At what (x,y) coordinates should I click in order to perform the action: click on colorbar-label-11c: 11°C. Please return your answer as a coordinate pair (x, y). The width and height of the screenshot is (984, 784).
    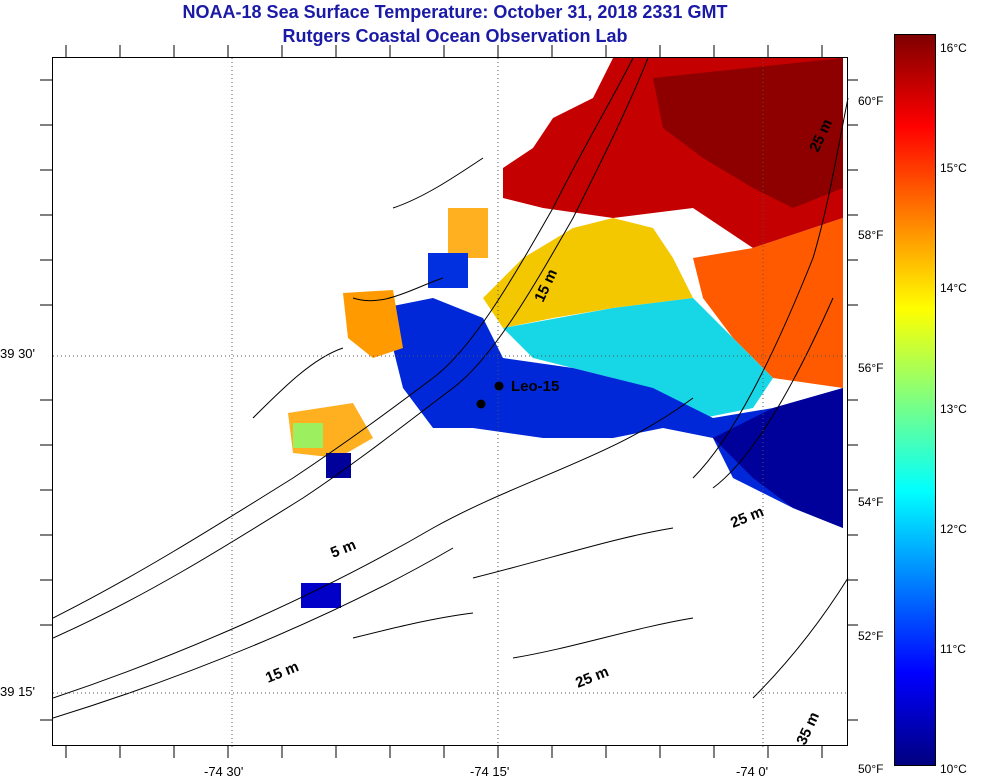
    Looking at the image, I should click on (953, 649).